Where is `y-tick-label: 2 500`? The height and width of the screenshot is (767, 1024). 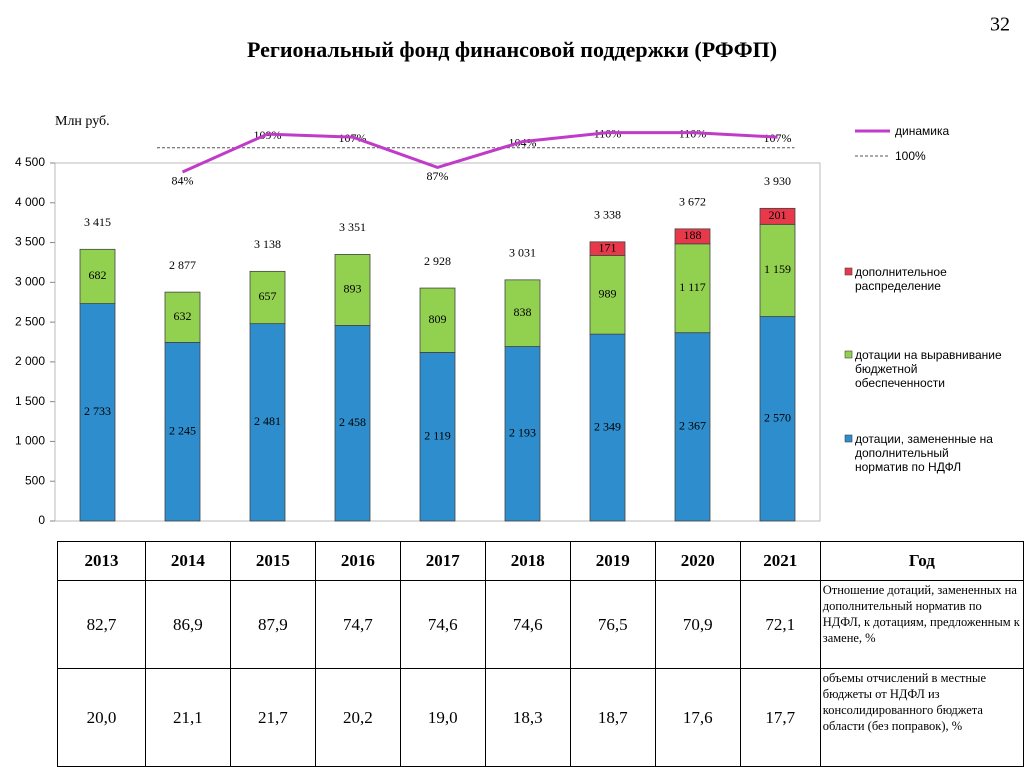
y-tick-label: 2 500 is located at coordinates (30, 321).